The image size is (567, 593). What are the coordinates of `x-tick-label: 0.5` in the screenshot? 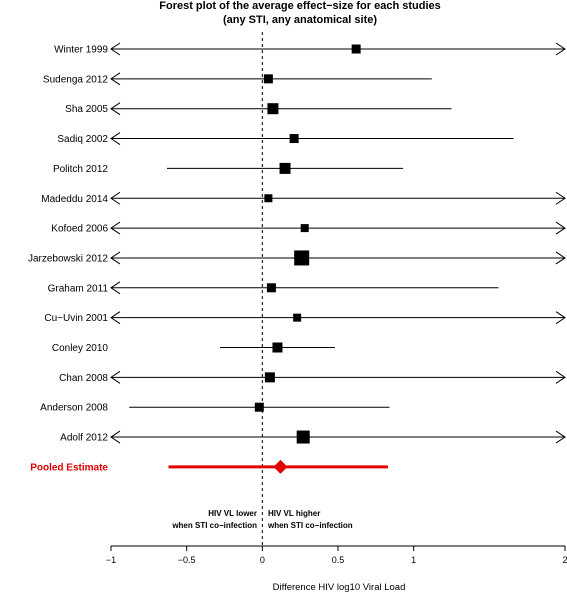 It's located at (338, 560).